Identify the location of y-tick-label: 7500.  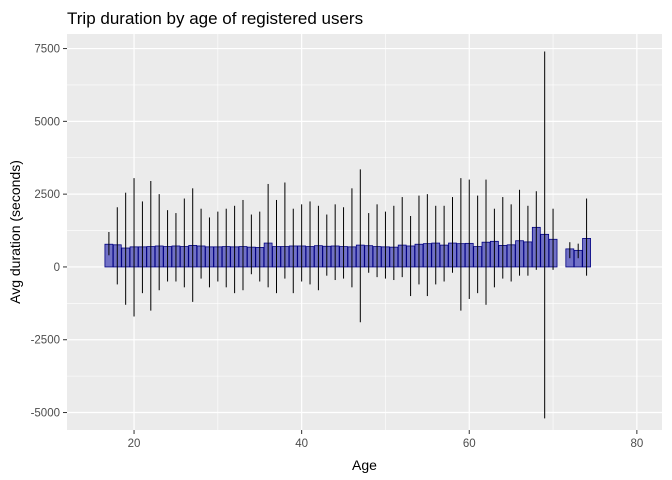
(47, 50).